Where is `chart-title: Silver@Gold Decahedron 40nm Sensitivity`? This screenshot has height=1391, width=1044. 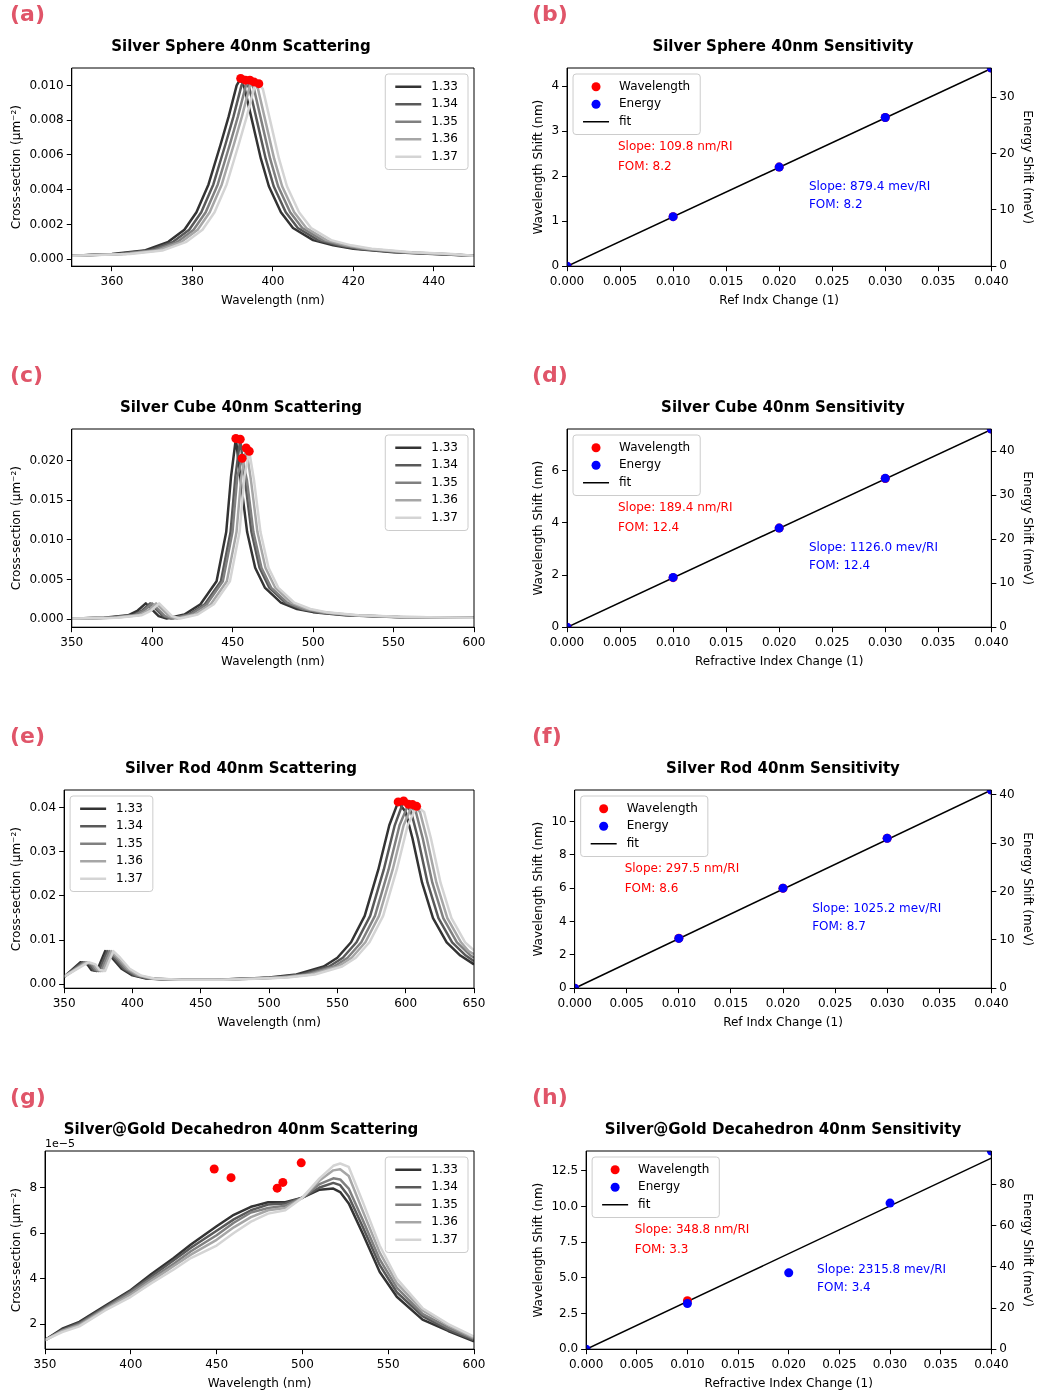
chart-title: Silver@Gold Decahedron 40nm Sensitivity is located at coordinates (783, 1128).